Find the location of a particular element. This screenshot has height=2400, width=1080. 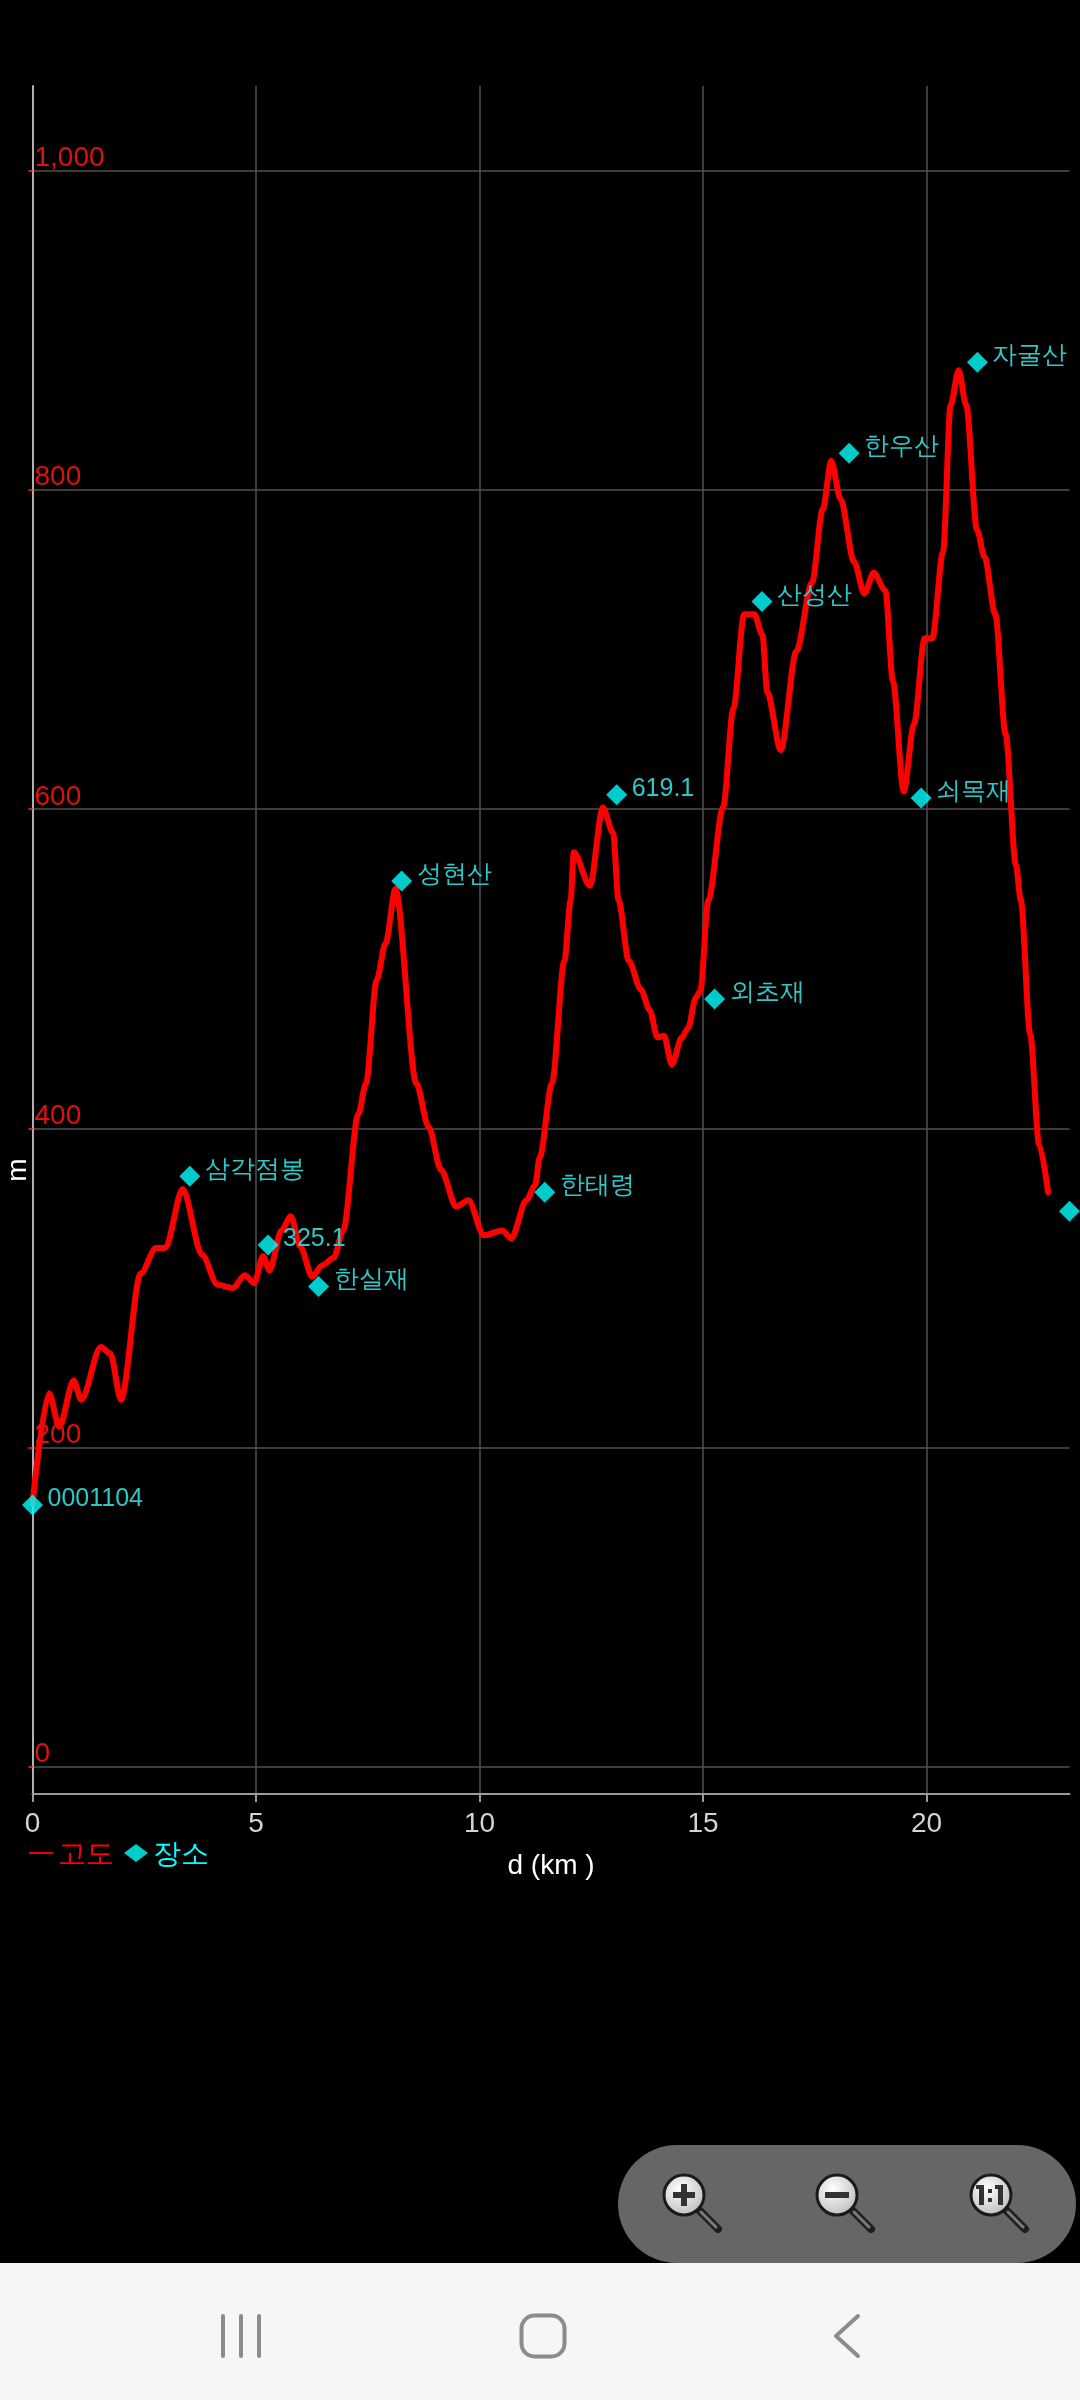

legend-label: 고도 is located at coordinates (86, 1853).